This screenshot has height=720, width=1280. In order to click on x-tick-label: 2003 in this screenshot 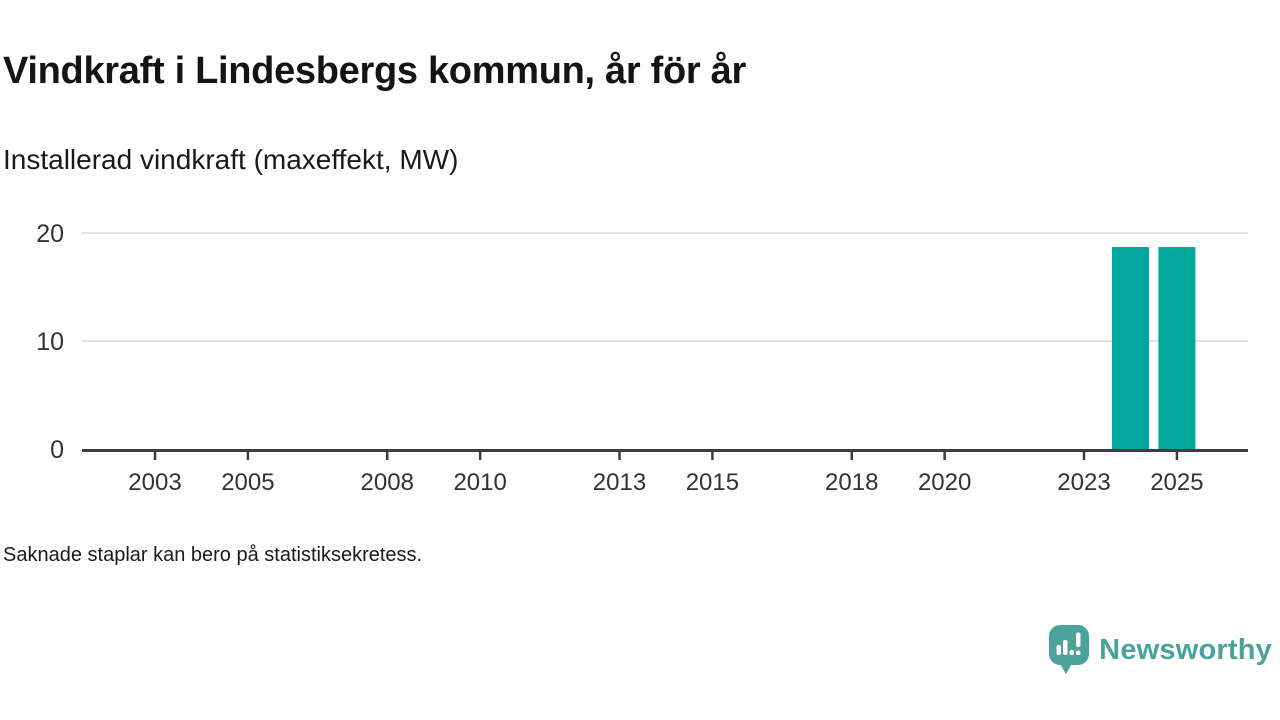, I will do `click(154, 482)`.